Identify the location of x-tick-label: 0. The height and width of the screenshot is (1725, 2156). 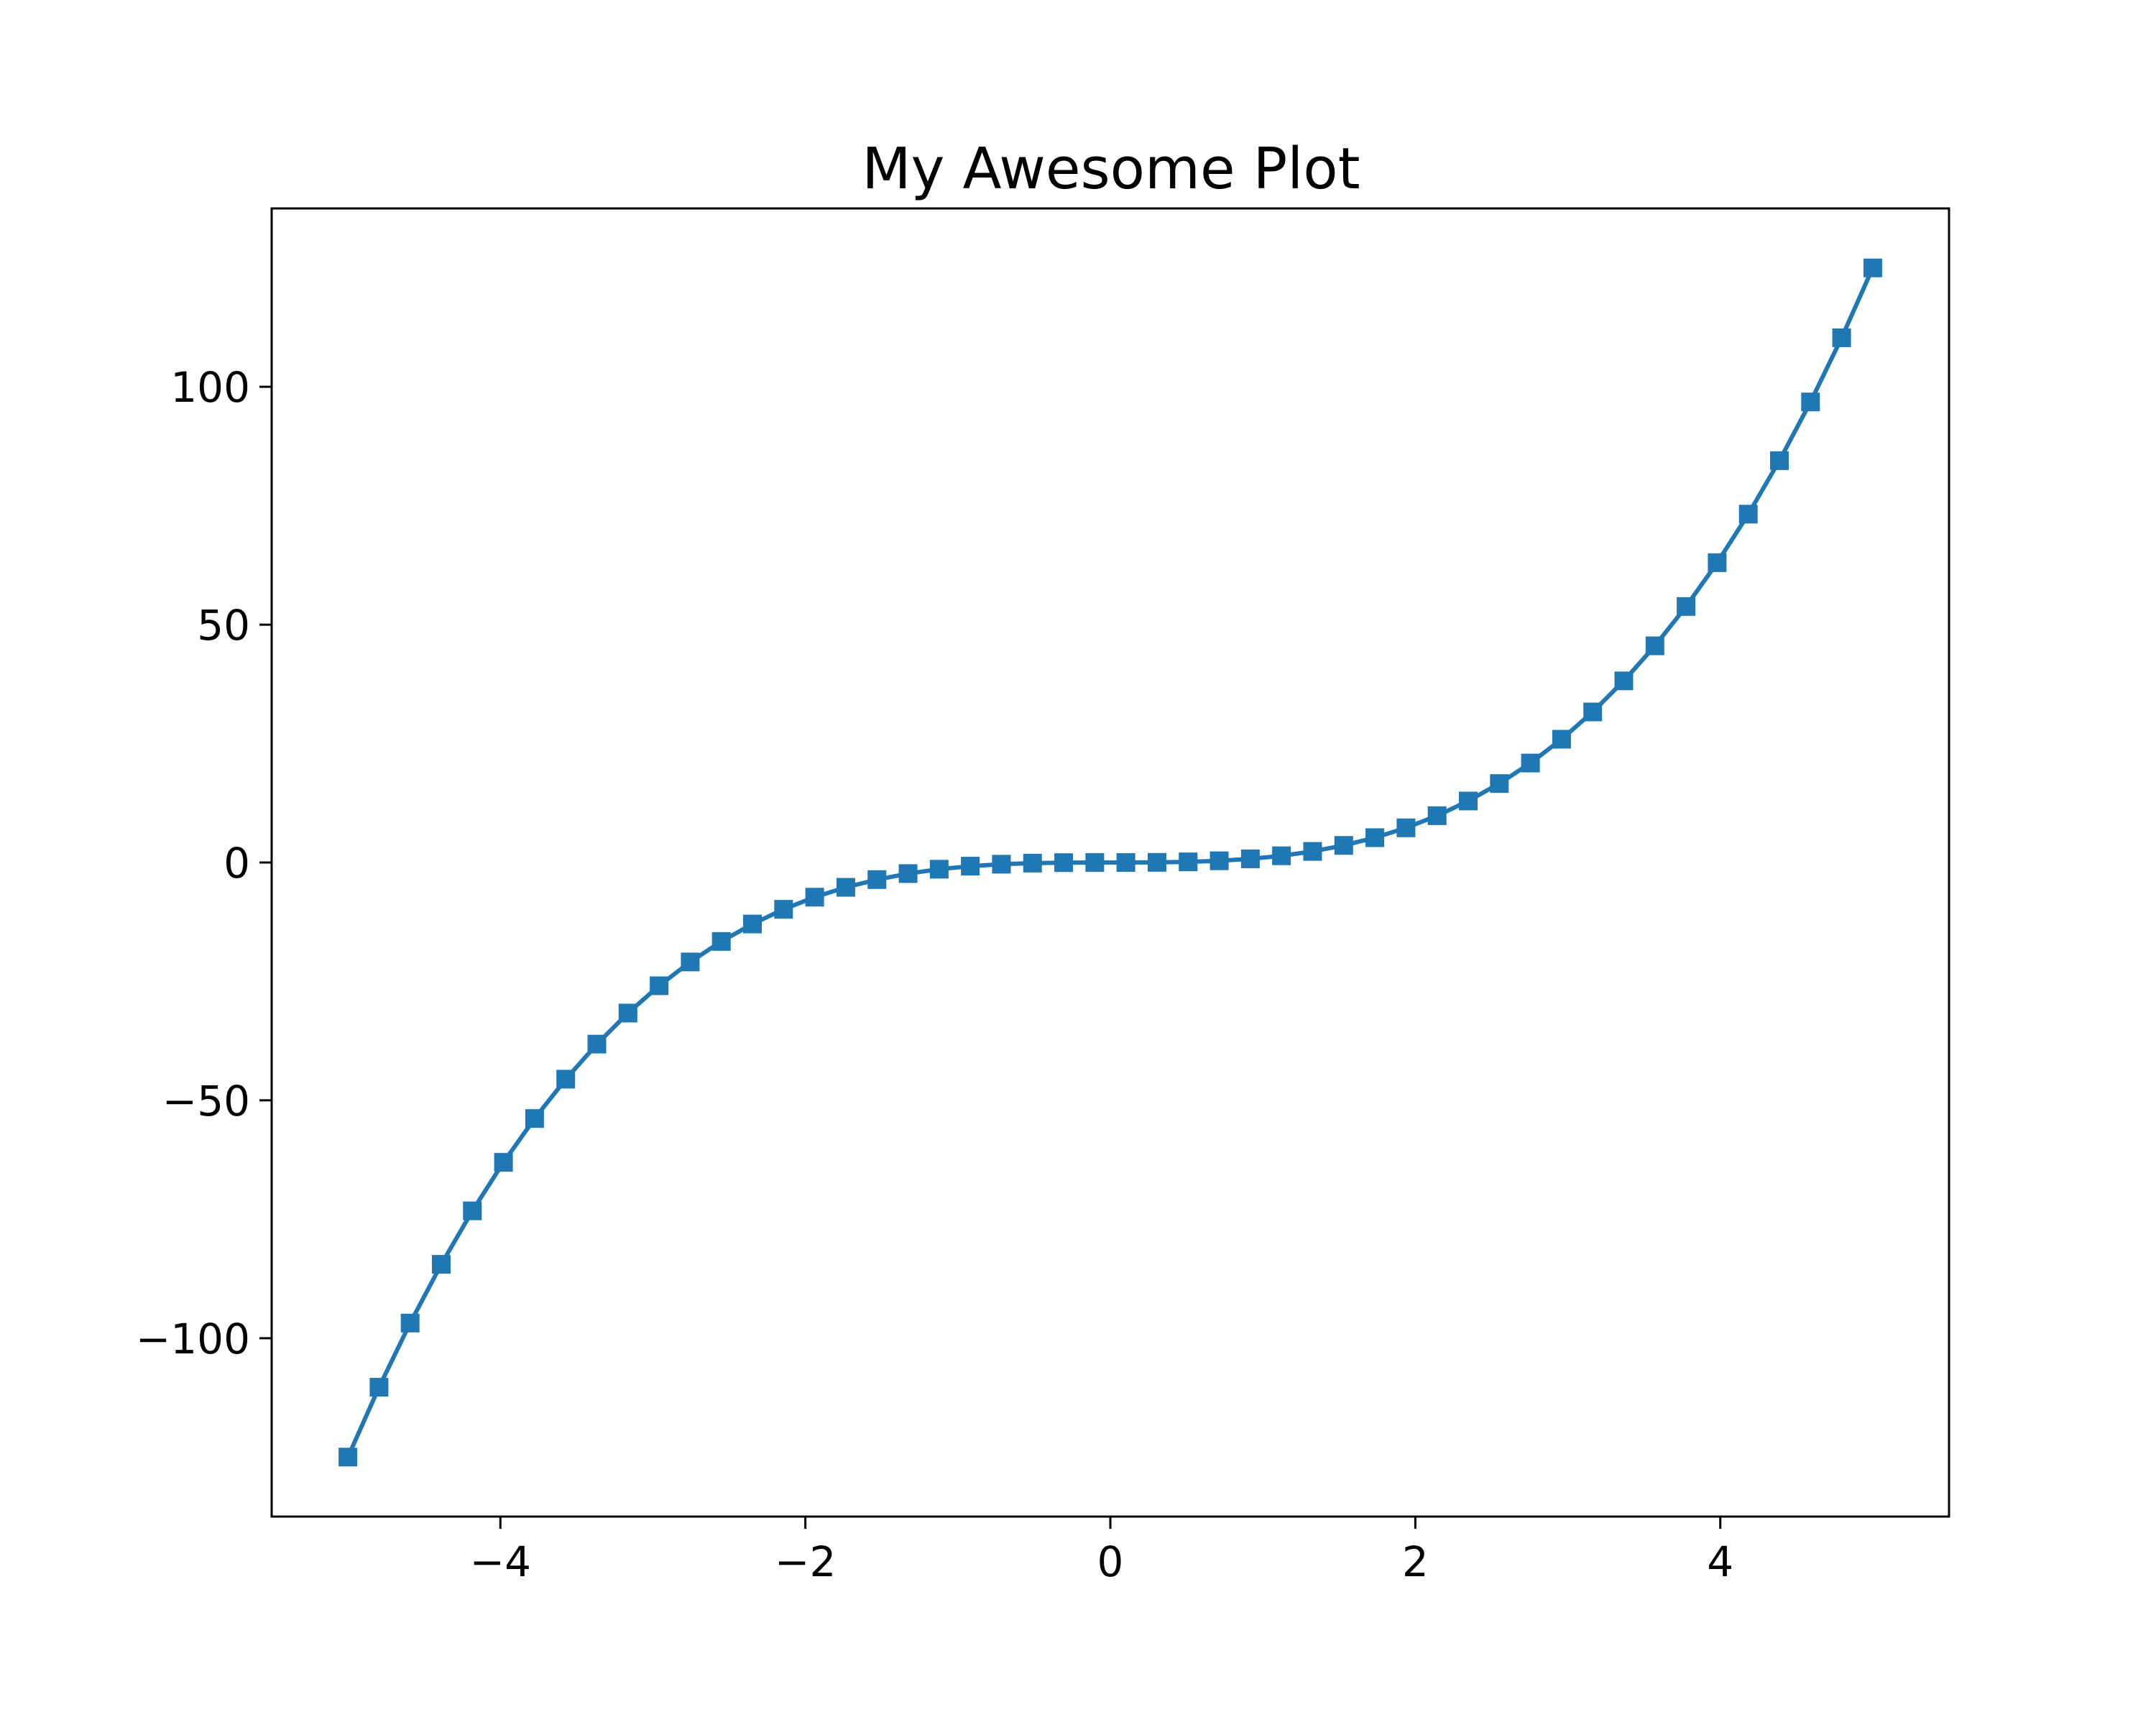
(1110, 1561).